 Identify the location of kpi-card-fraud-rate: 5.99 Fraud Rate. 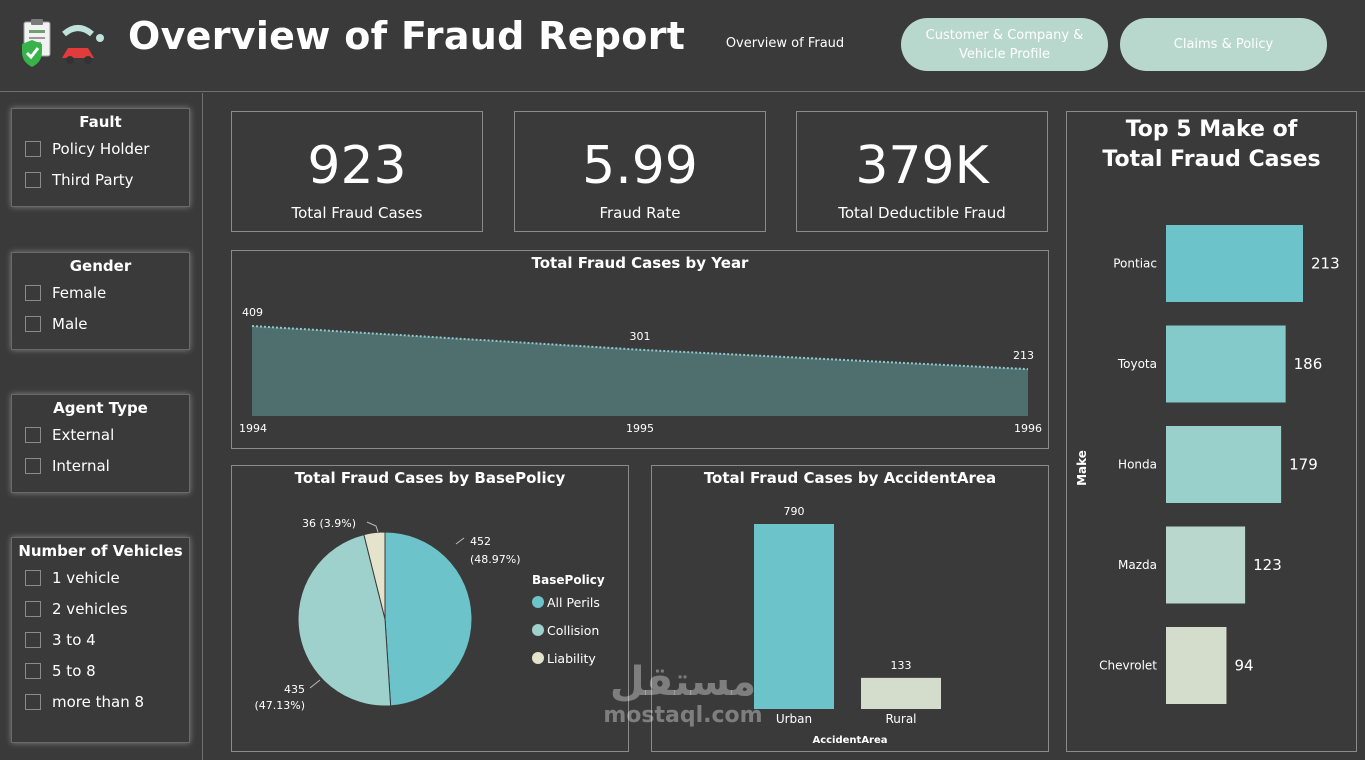
(640, 171).